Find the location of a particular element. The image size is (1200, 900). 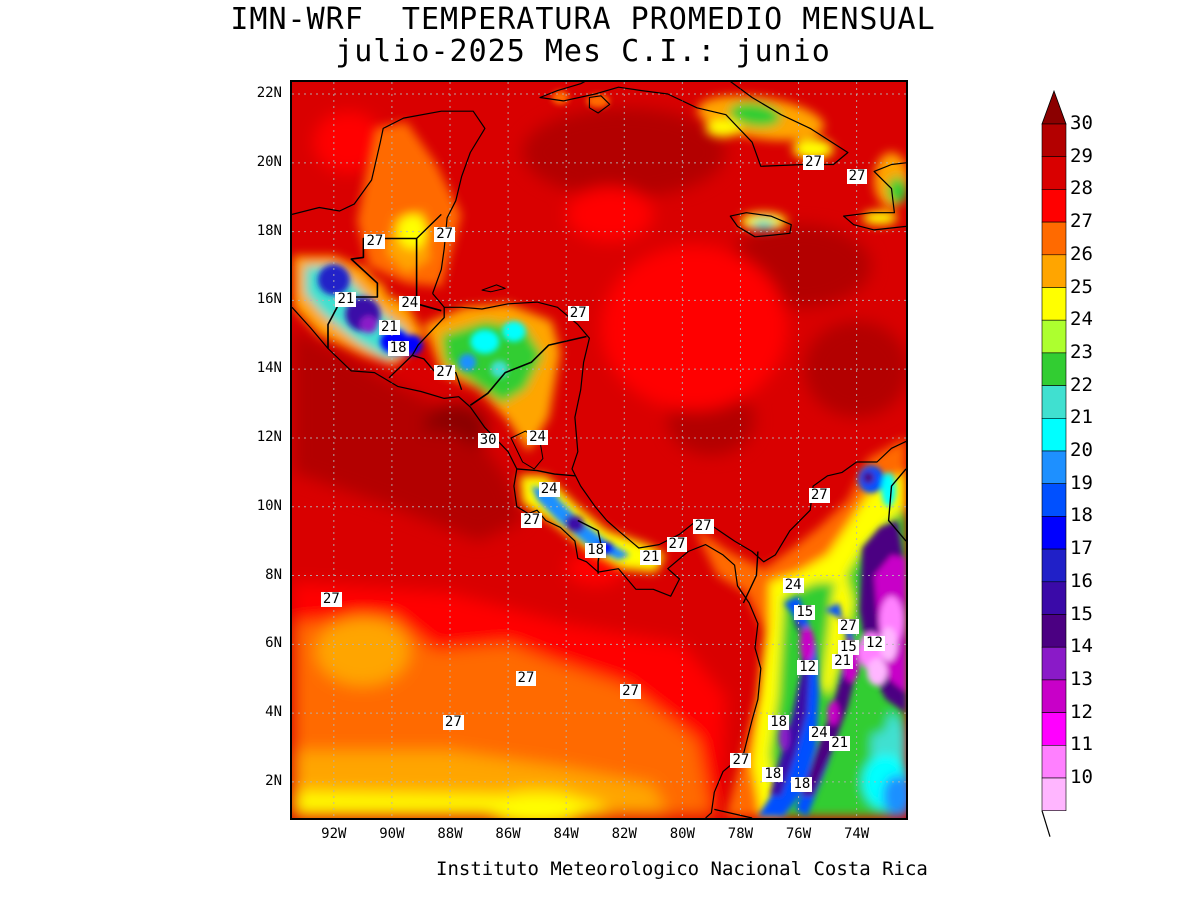

colorbar-label-29: 29 is located at coordinates (1081, 155).